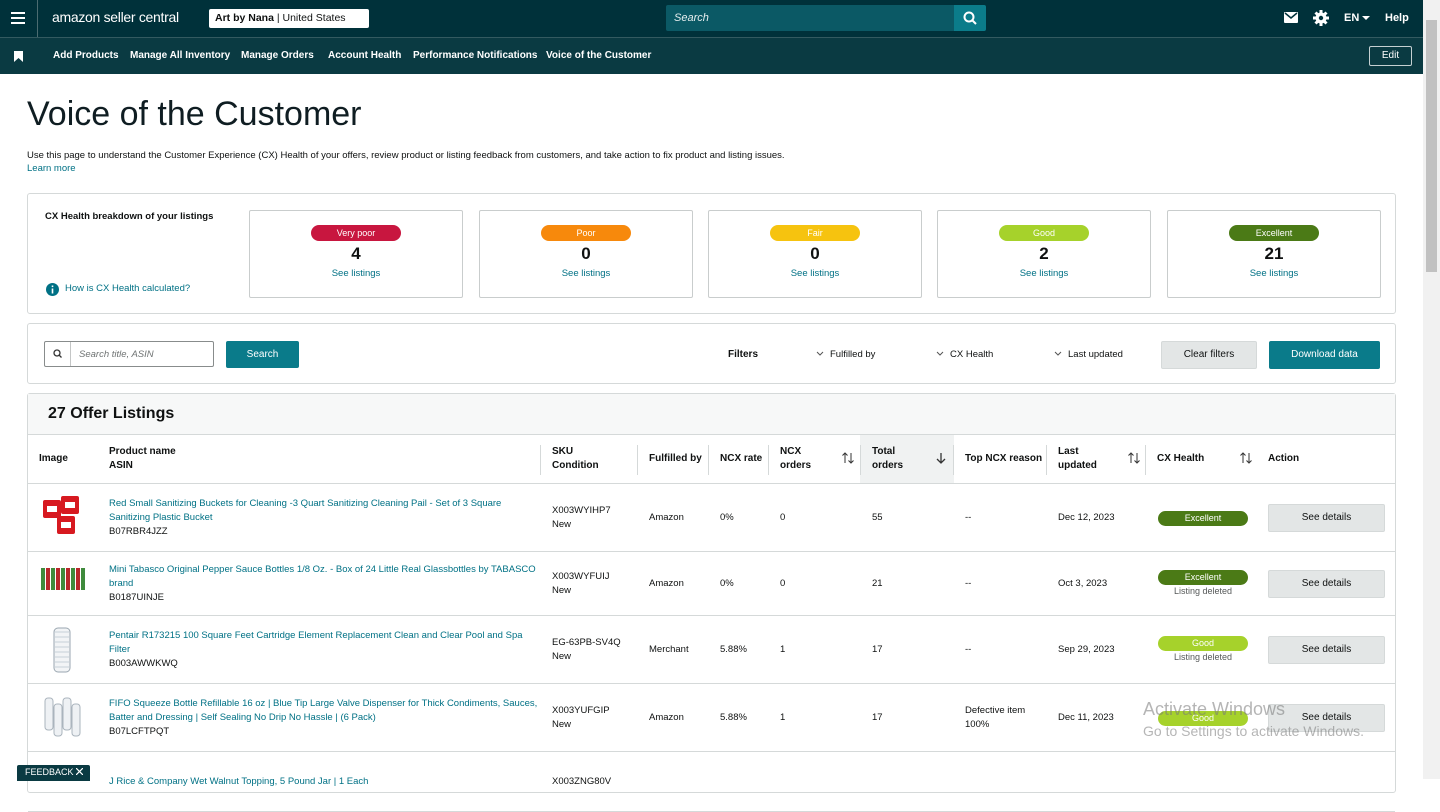 The height and width of the screenshot is (812, 1440). I want to click on column-header-text: NCX rate, so click(741, 458).